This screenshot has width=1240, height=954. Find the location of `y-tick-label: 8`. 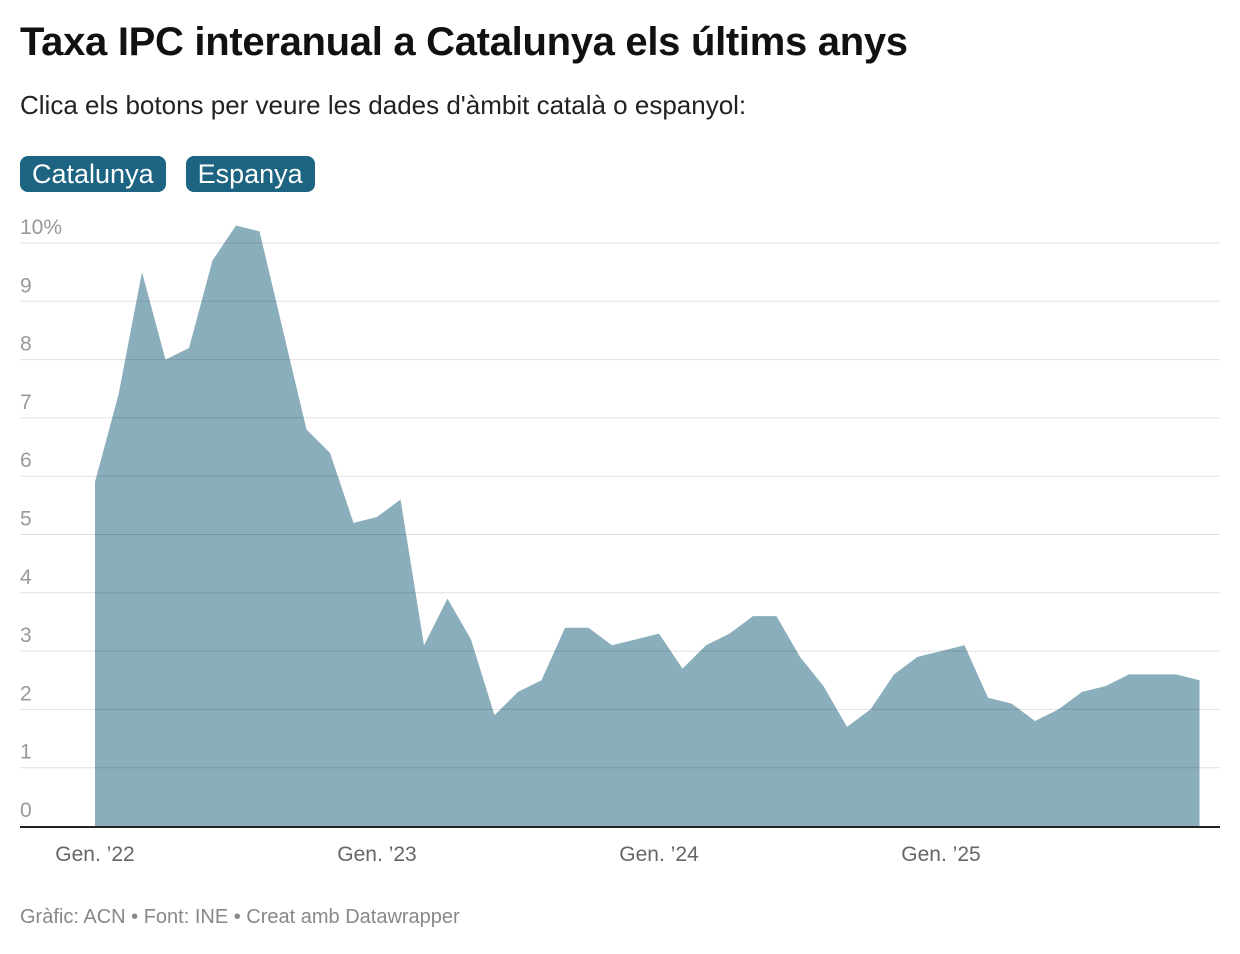

y-tick-label: 8 is located at coordinates (26, 344).